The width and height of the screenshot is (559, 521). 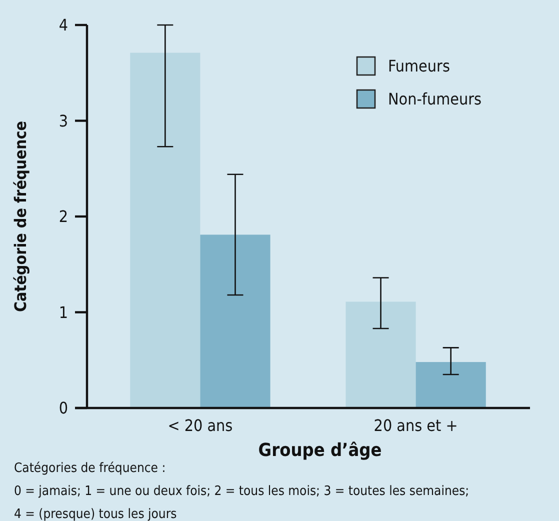 I want to click on y-tick-label: 4, so click(x=63, y=25).